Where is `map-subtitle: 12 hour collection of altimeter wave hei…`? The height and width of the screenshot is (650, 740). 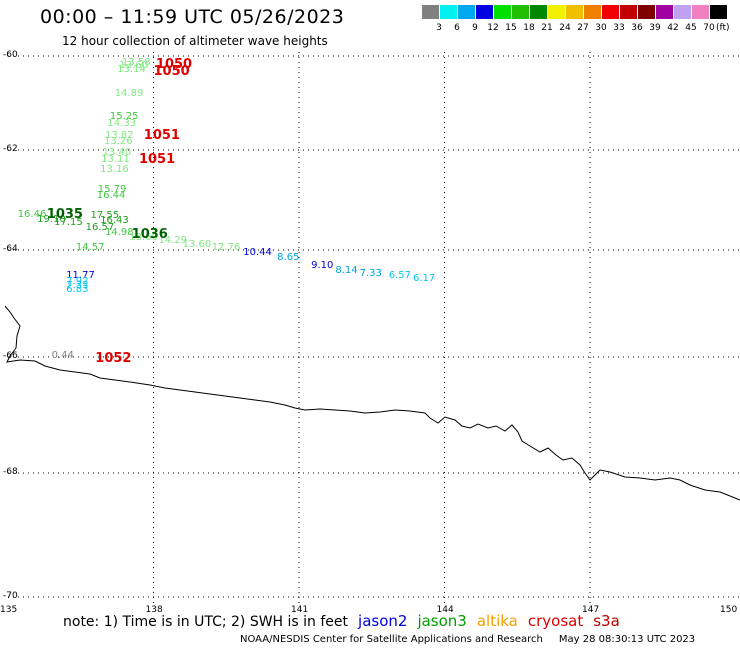 map-subtitle: 12 hour collection of altimeter wave hei… is located at coordinates (195, 41).